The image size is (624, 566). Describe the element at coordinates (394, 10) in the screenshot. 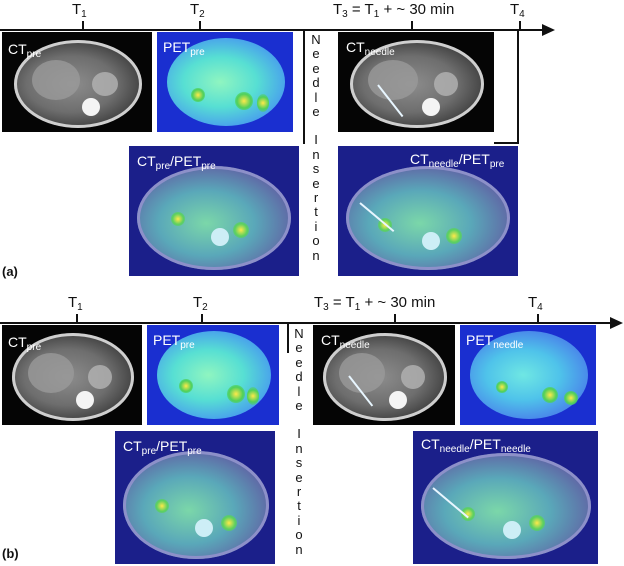

I see `timeline-a-label-t3: T3 = T1 + ~ 30 min` at that location.